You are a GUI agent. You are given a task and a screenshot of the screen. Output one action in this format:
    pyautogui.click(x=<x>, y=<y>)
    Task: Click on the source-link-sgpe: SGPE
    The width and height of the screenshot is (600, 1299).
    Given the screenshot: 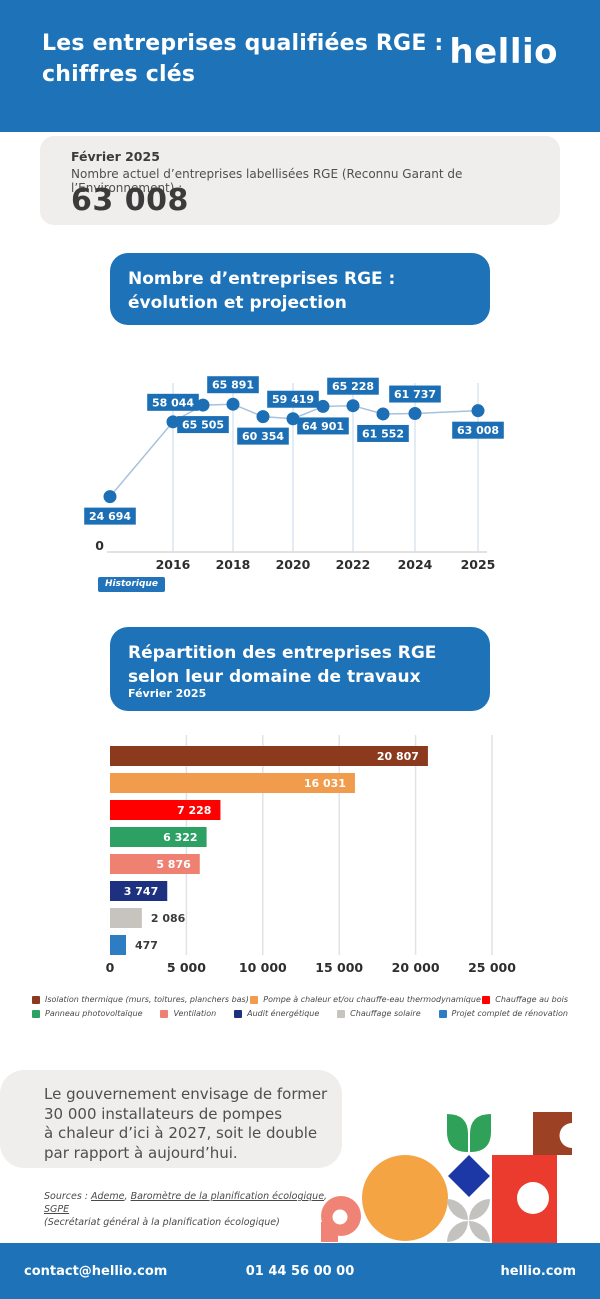 What is the action you would take?
    pyautogui.click(x=57, y=1209)
    